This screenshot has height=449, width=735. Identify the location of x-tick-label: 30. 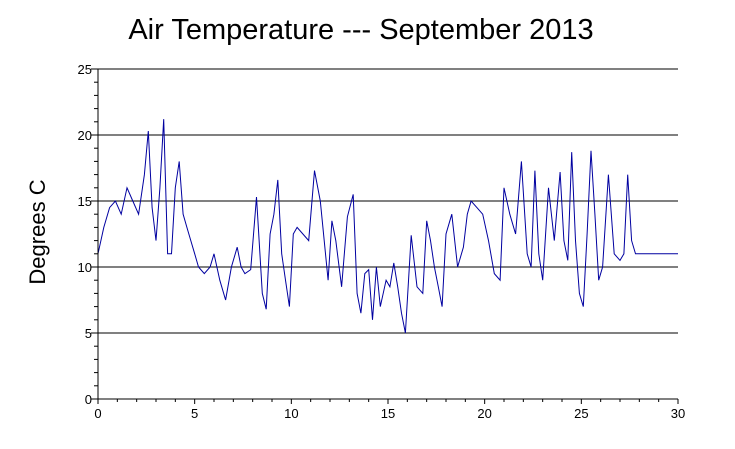
(678, 413).